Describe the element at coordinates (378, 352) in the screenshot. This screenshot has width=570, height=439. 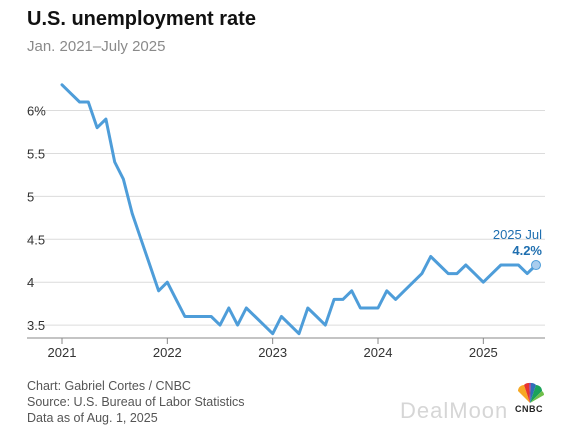
I see `x-tick-label: 2024` at that location.